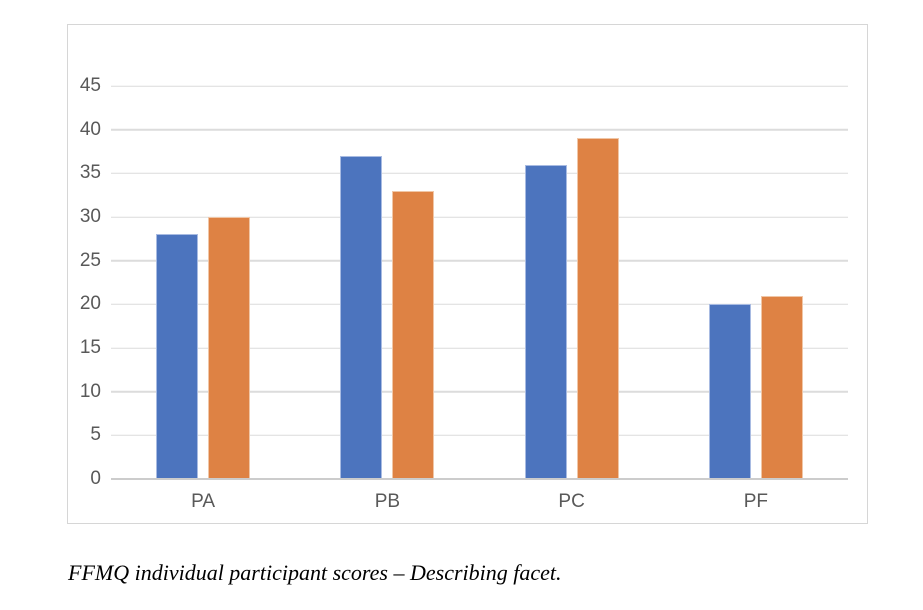 The image size is (923, 610). Describe the element at coordinates (479, 479) in the screenshot. I see `x-axis-line` at that location.